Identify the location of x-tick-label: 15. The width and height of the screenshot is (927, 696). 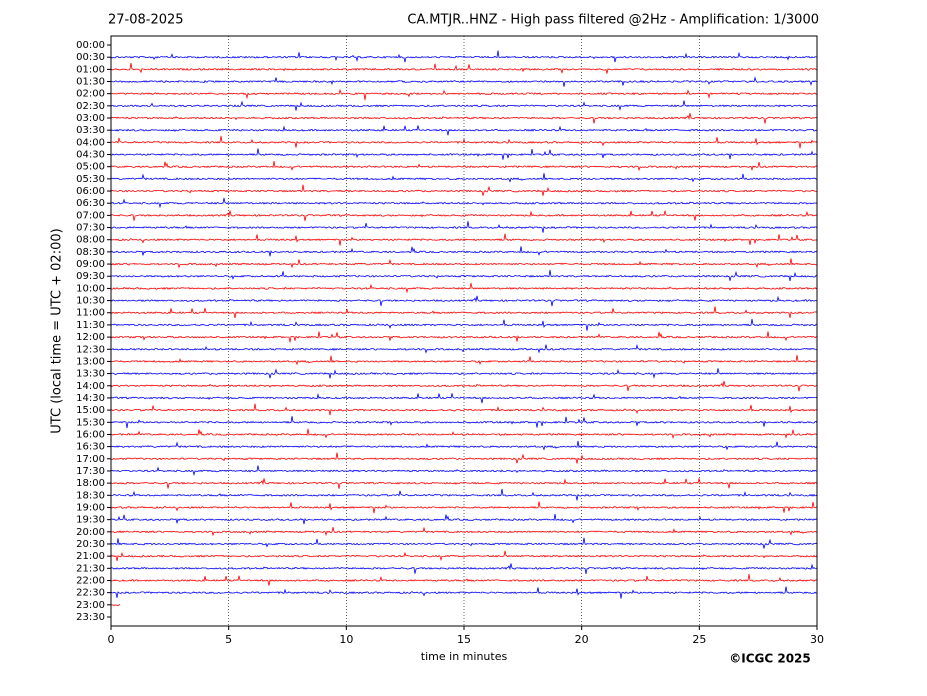
(464, 639).